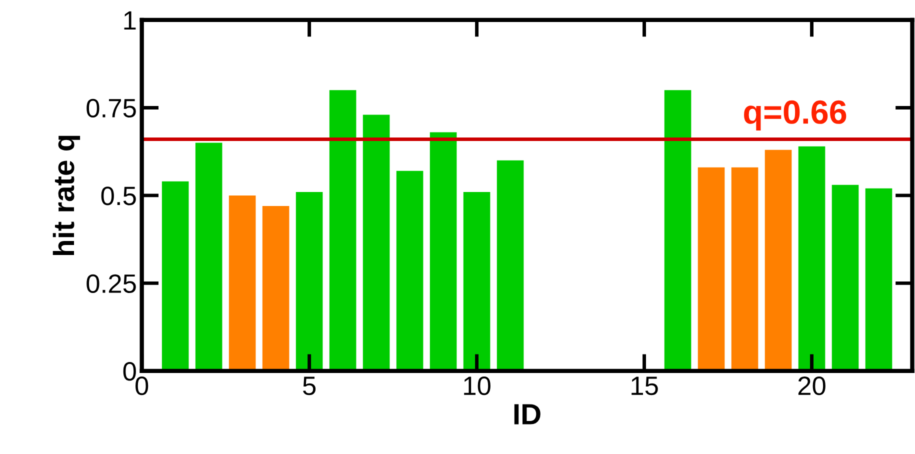 The width and height of the screenshot is (915, 454). I want to click on y-tick-label: 0.75, so click(111, 108).